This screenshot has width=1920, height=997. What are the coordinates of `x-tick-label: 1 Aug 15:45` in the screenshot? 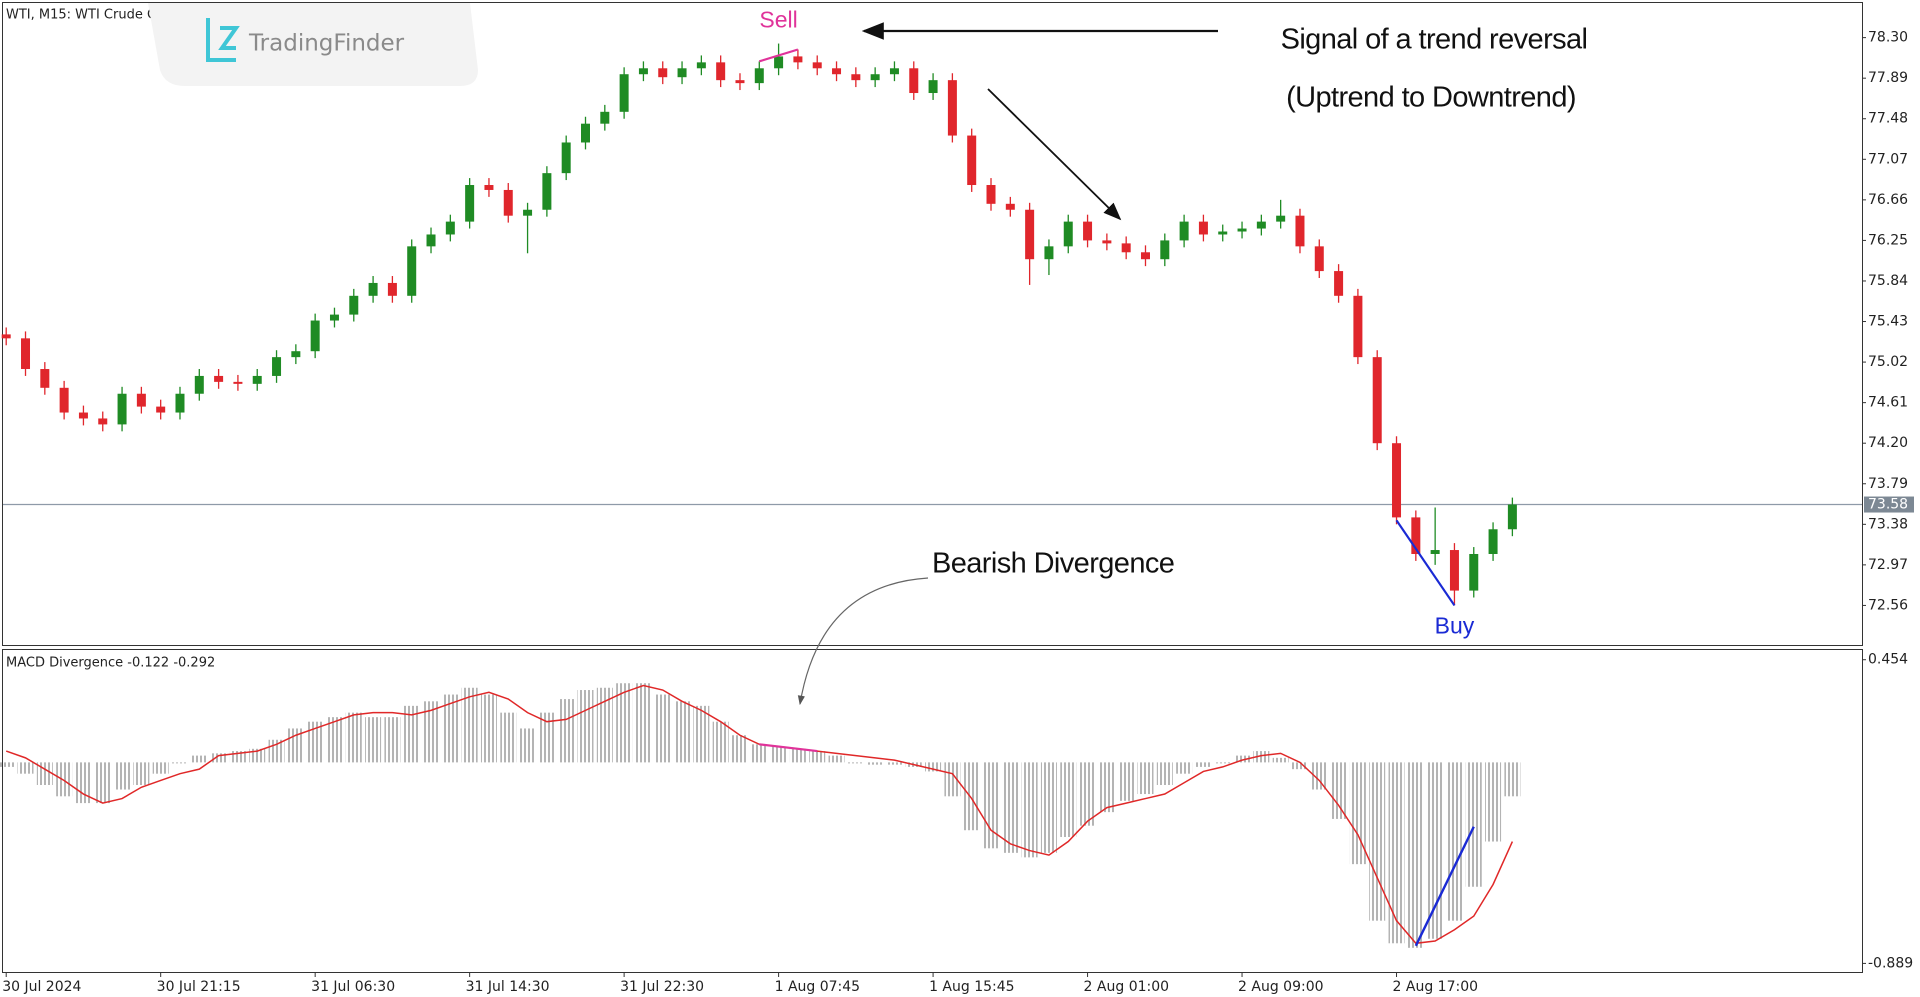 It's located at (972, 987).